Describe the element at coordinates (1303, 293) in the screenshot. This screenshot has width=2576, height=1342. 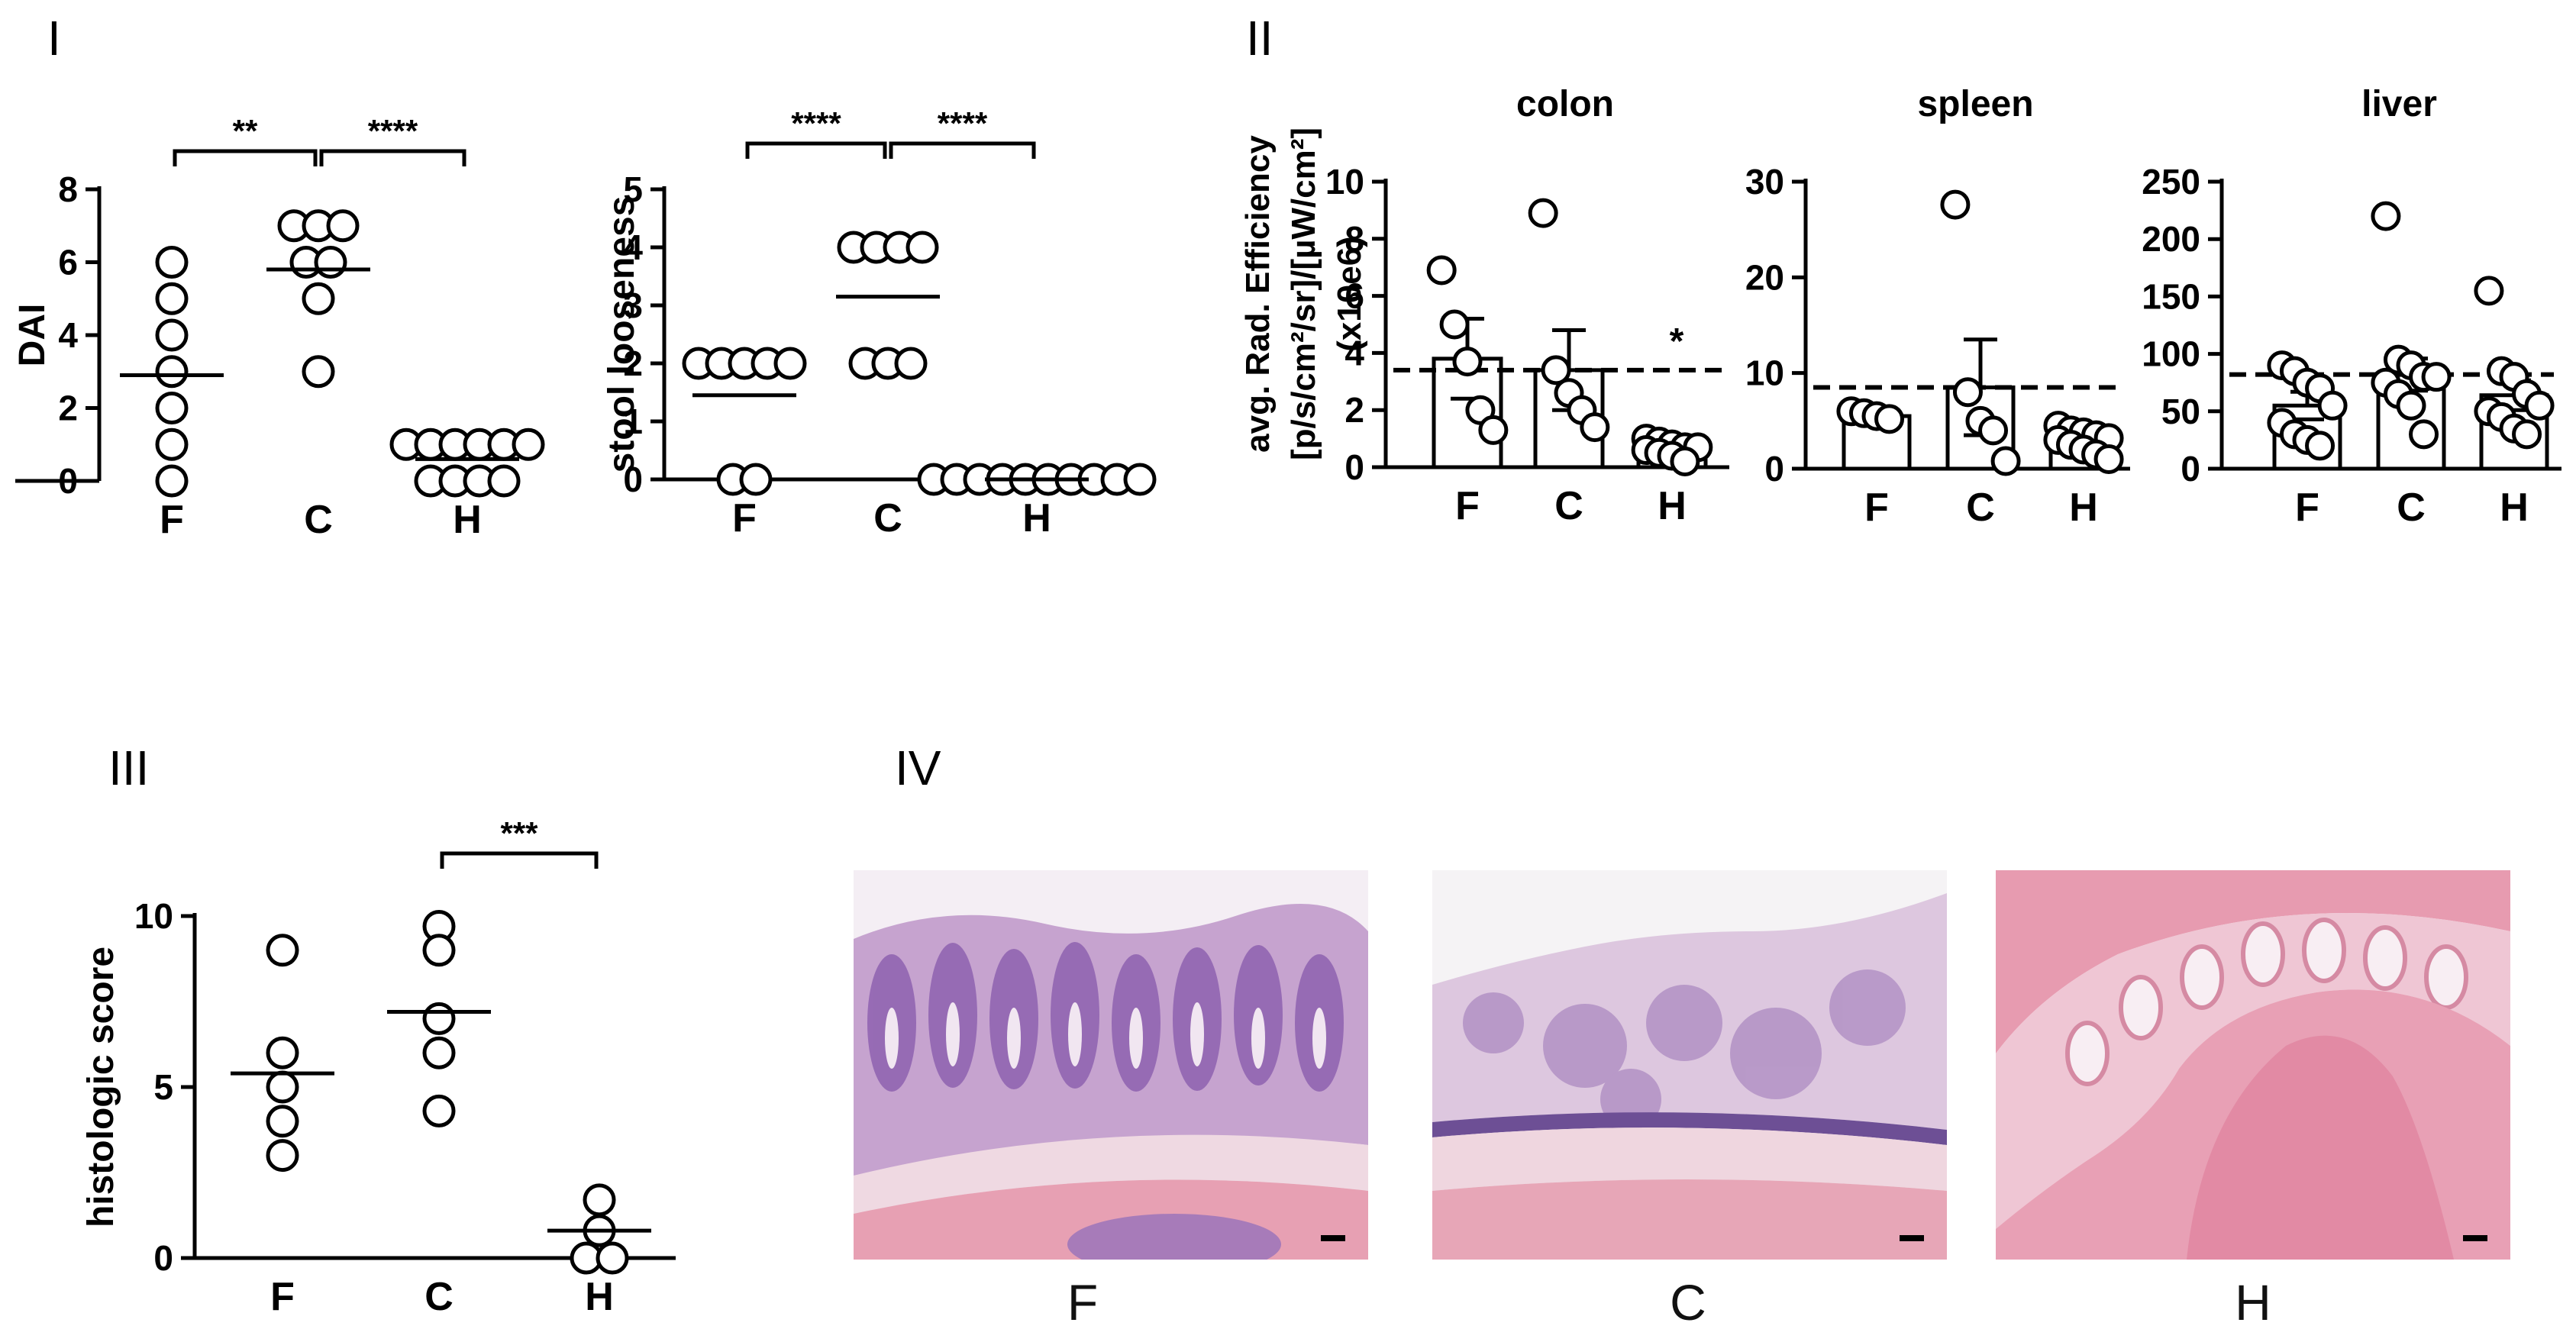
I see `y-axis-title-line: [p/s/cm²/sr]/[µW/cm²]` at that location.